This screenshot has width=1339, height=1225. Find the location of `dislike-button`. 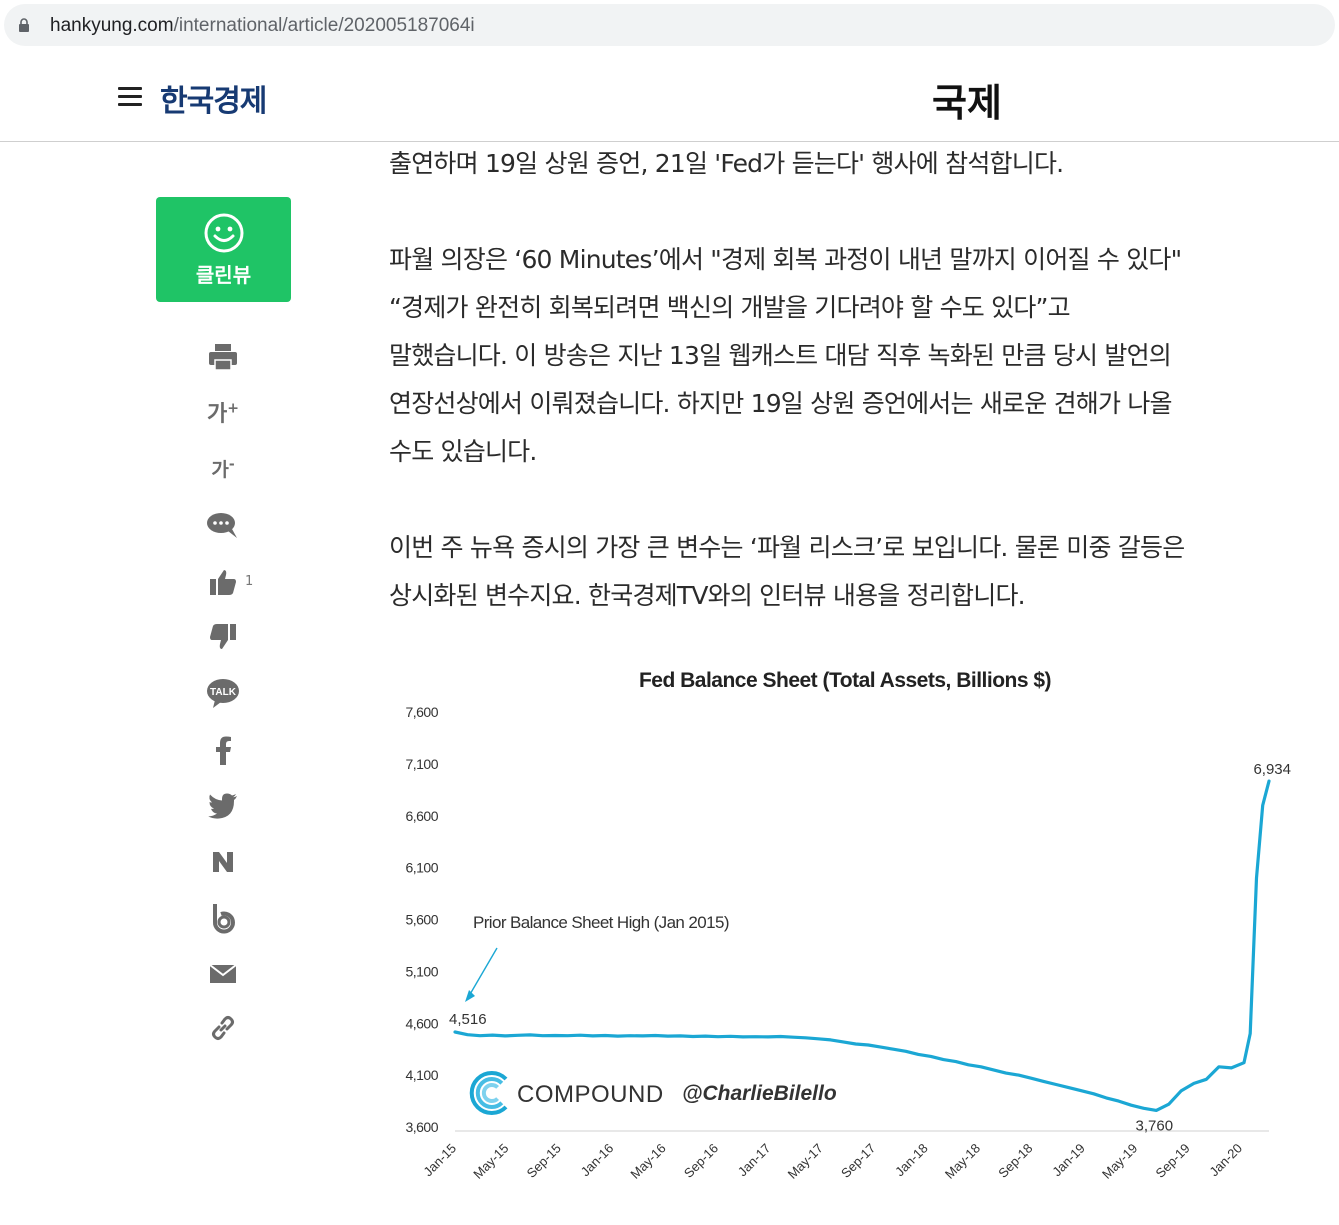

dislike-button is located at coordinates (223, 637).